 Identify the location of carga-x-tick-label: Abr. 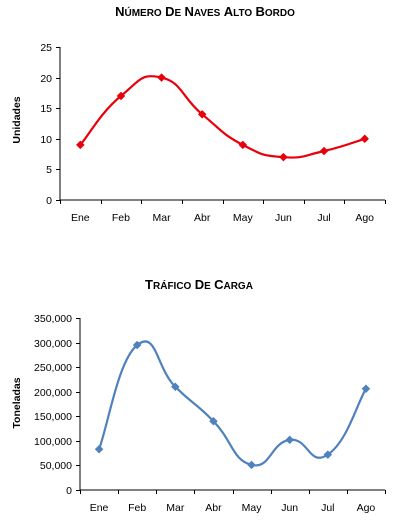
(213, 508).